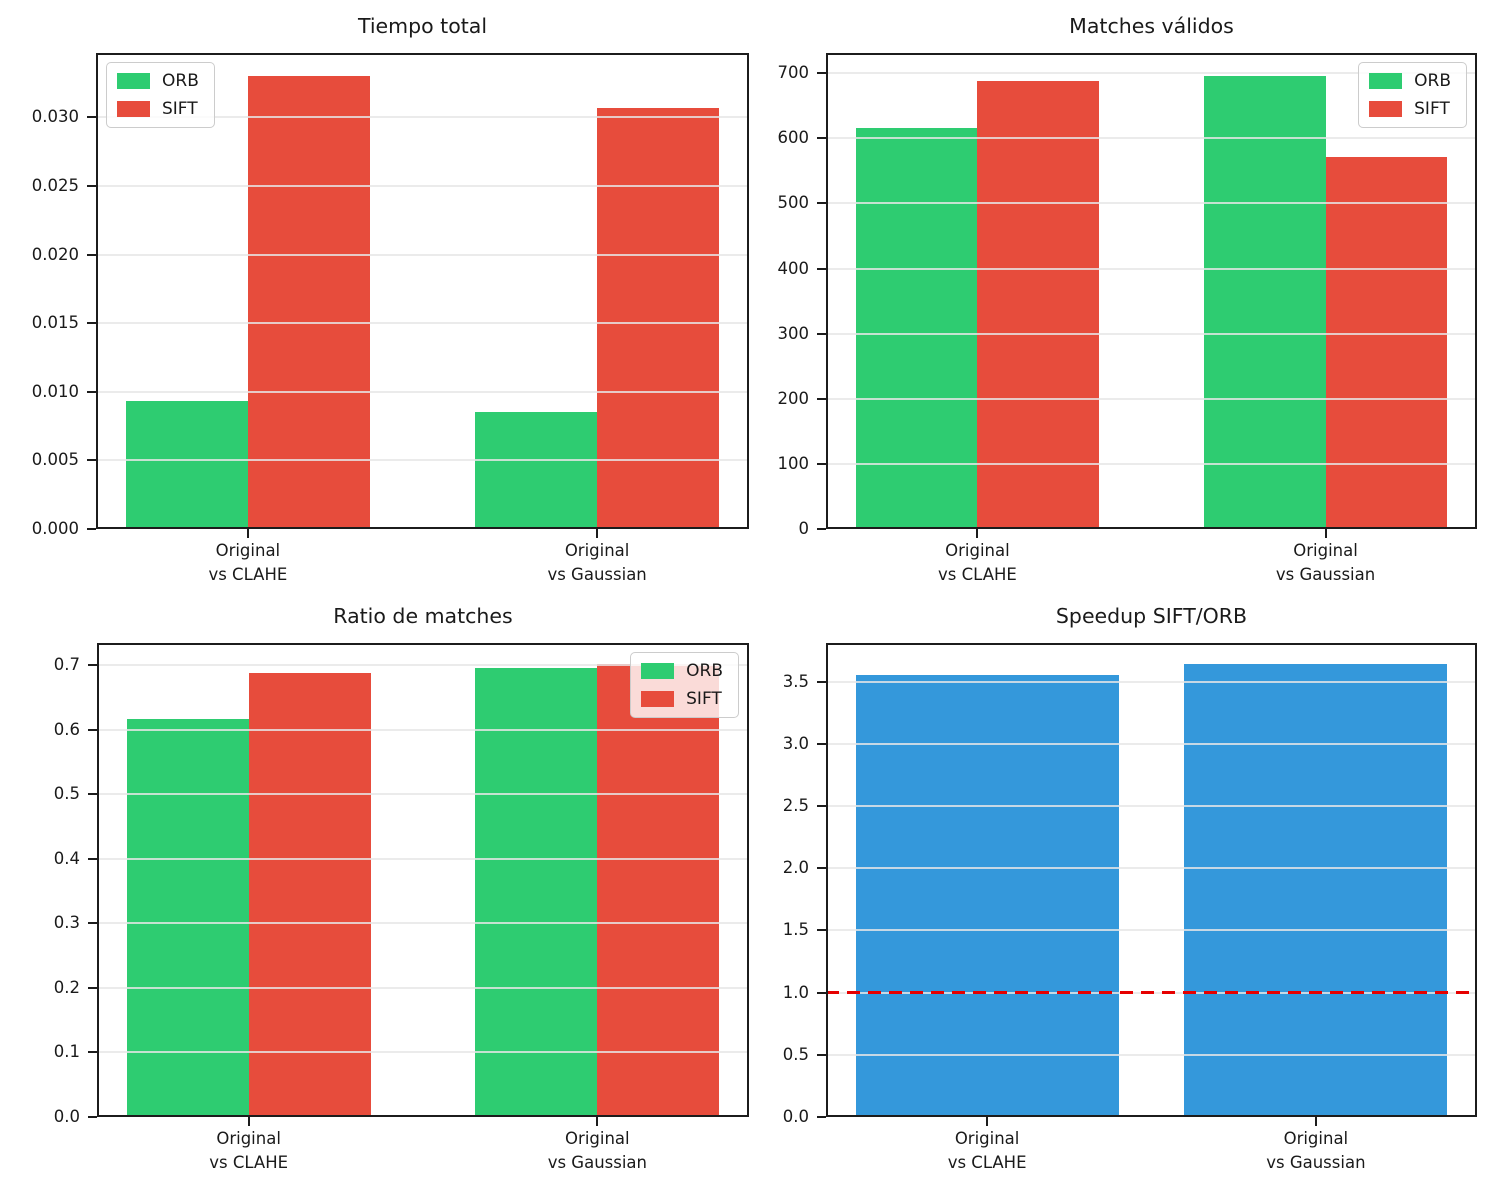 The width and height of the screenshot is (1500, 1200). What do you see at coordinates (793, 398) in the screenshot?
I see `y-tick-label: 200` at bounding box center [793, 398].